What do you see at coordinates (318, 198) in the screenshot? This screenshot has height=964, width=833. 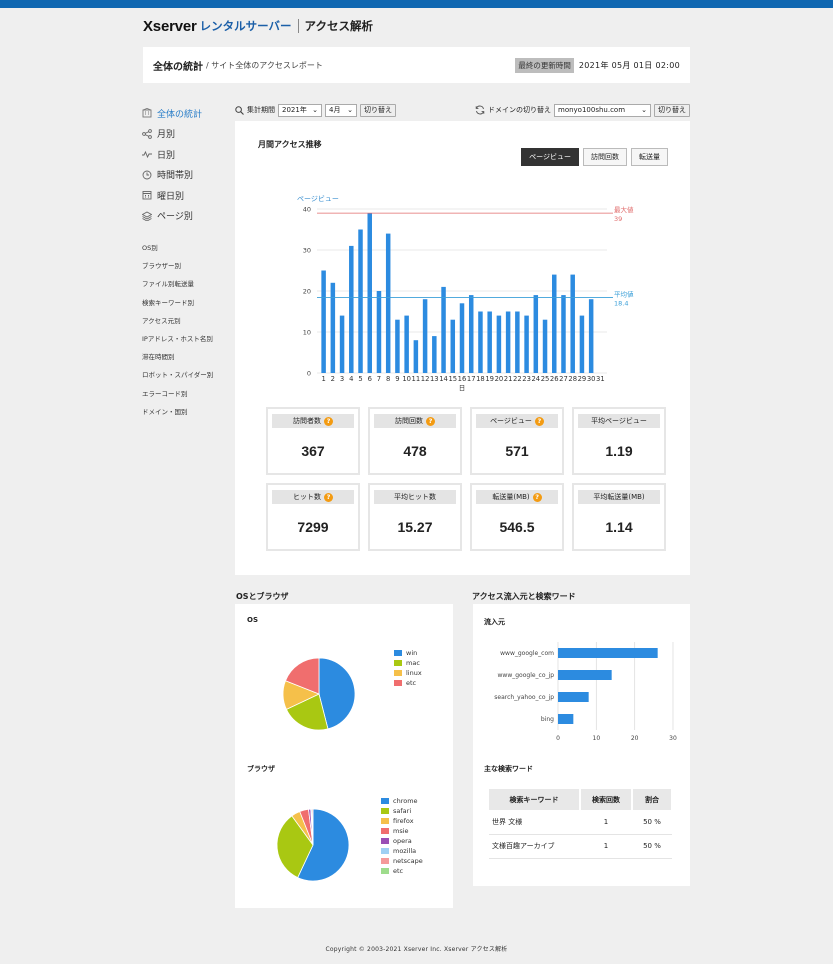 I see `y-axis-label: ページビュー` at bounding box center [318, 198].